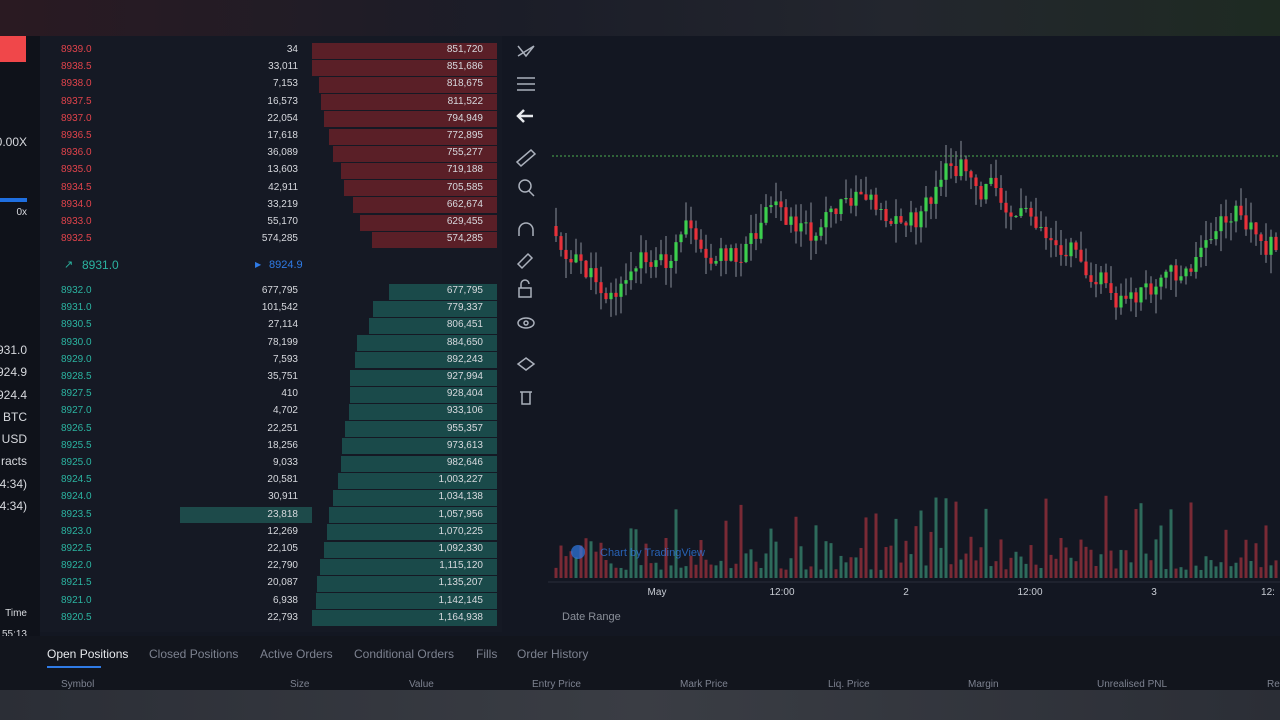 The height and width of the screenshot is (720, 1280). Describe the element at coordinates (76, 187) in the screenshot. I see `price: 8934.5` at that location.